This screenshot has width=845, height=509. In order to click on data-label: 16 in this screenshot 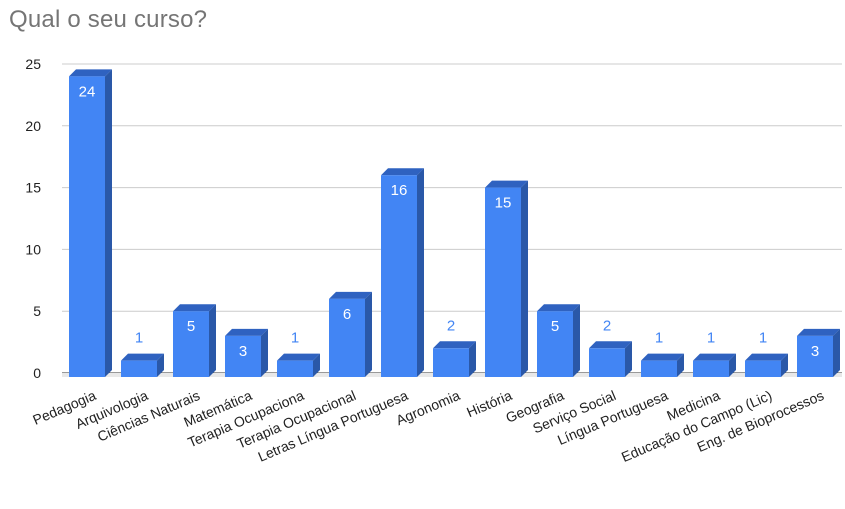, I will do `click(399, 190)`.